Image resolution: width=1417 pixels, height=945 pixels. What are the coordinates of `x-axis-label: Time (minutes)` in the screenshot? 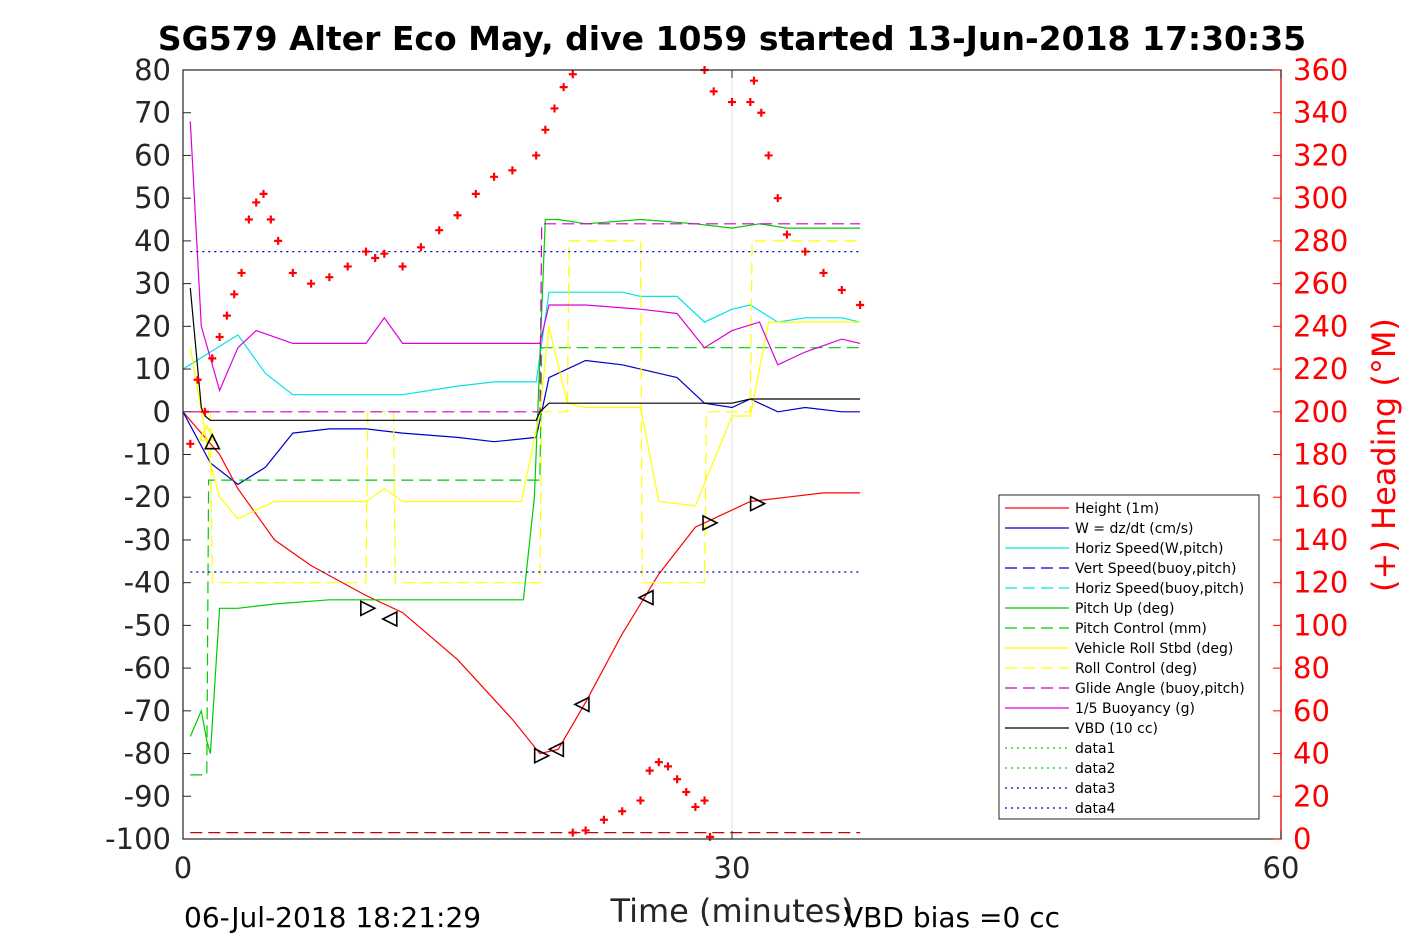 It's located at (732, 911).